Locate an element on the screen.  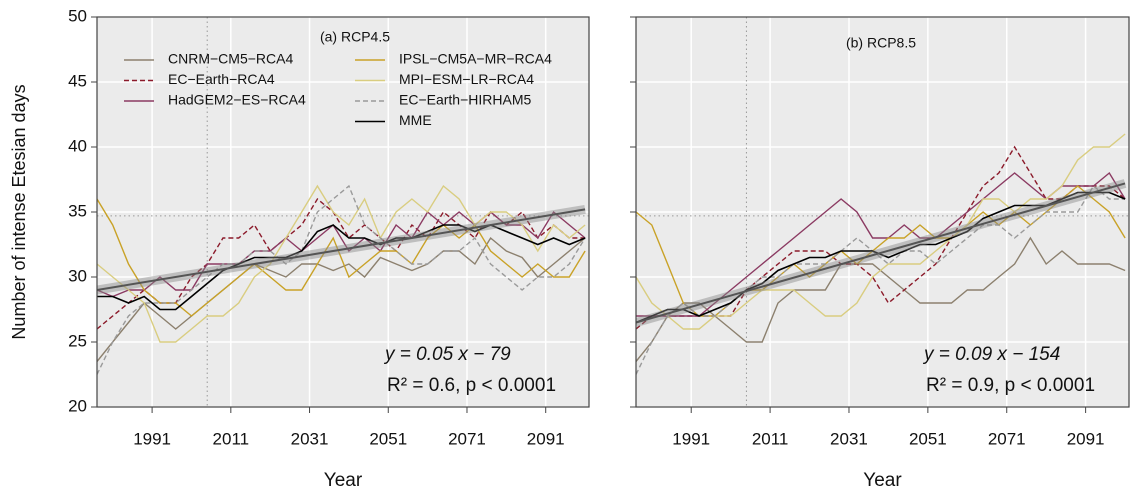
r-squared: R² = 0.9, p < 0.0001 is located at coordinates (1010, 385).